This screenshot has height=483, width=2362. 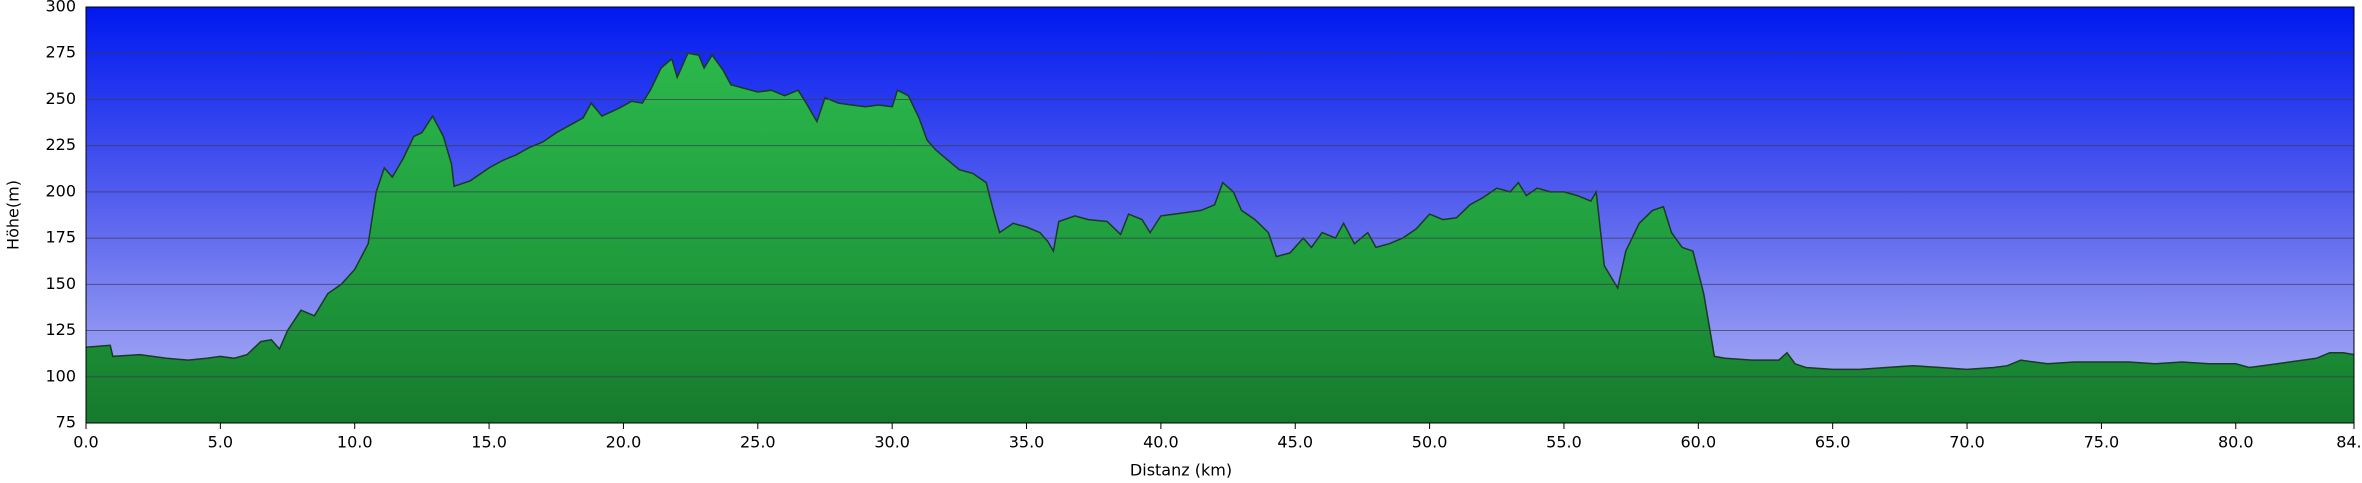 What do you see at coordinates (60, 237) in the screenshot?
I see `y-tick-label: 175` at bounding box center [60, 237].